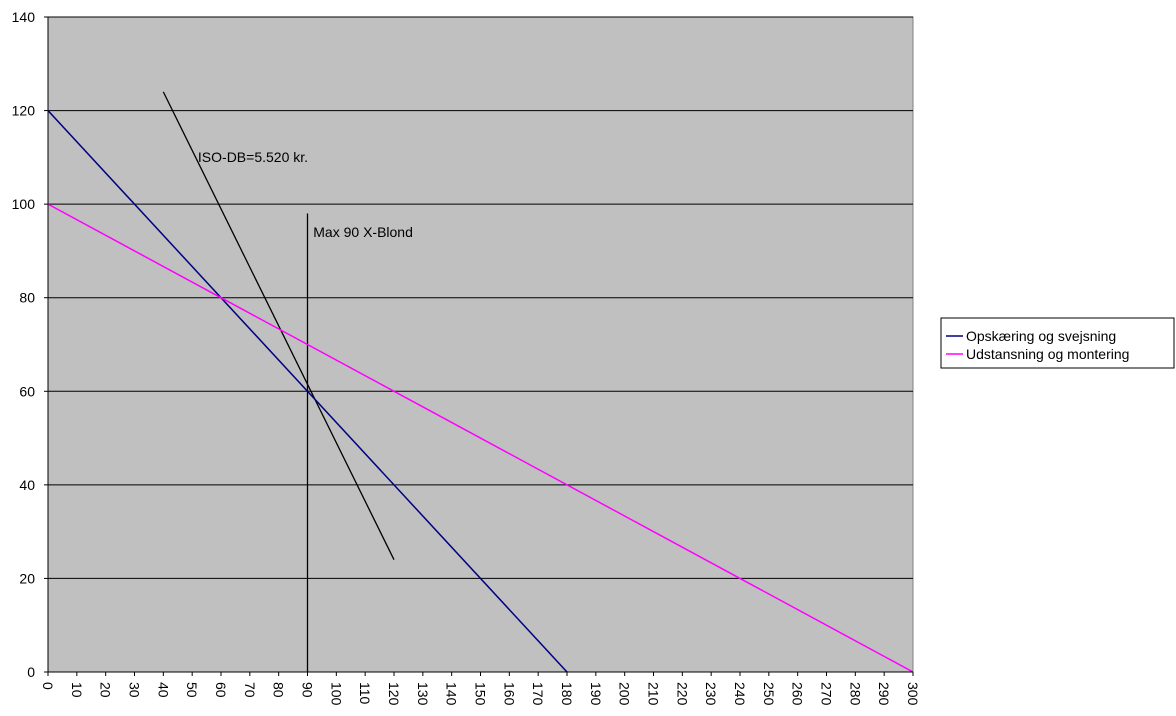 This screenshot has width=1176, height=716. I want to click on x-tick-label: 300, so click(913, 694).